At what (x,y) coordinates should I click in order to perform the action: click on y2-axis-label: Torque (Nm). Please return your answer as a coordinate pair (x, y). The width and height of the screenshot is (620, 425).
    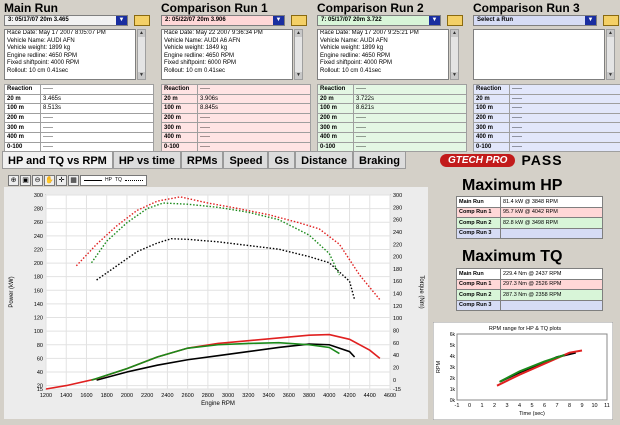
    Looking at the image, I should click on (421, 291).